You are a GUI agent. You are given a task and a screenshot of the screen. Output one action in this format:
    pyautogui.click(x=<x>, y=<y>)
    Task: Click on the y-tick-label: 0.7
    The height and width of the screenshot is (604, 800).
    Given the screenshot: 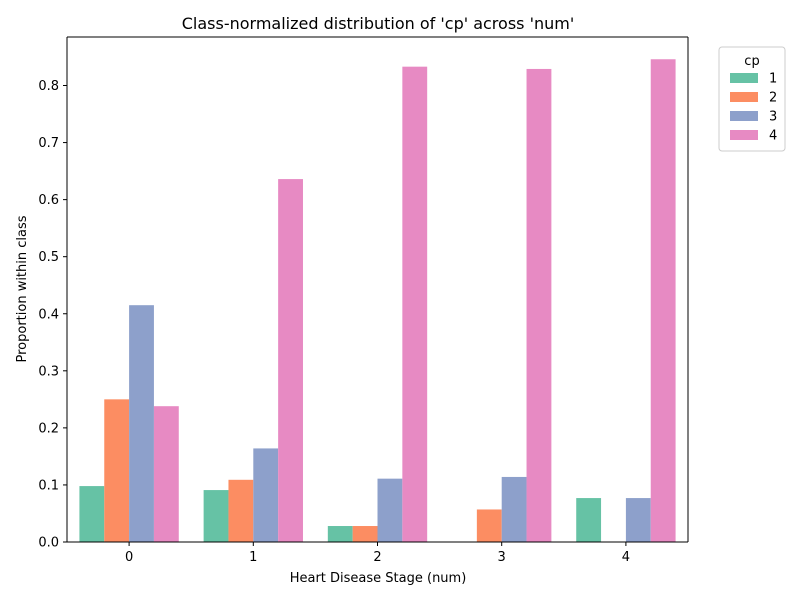 What is the action you would take?
    pyautogui.click(x=48, y=143)
    